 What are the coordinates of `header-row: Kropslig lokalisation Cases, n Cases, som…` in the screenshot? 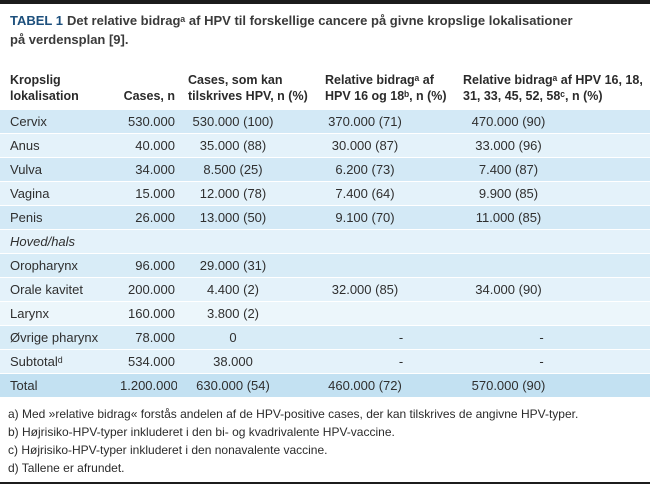 It's located at (325, 84).